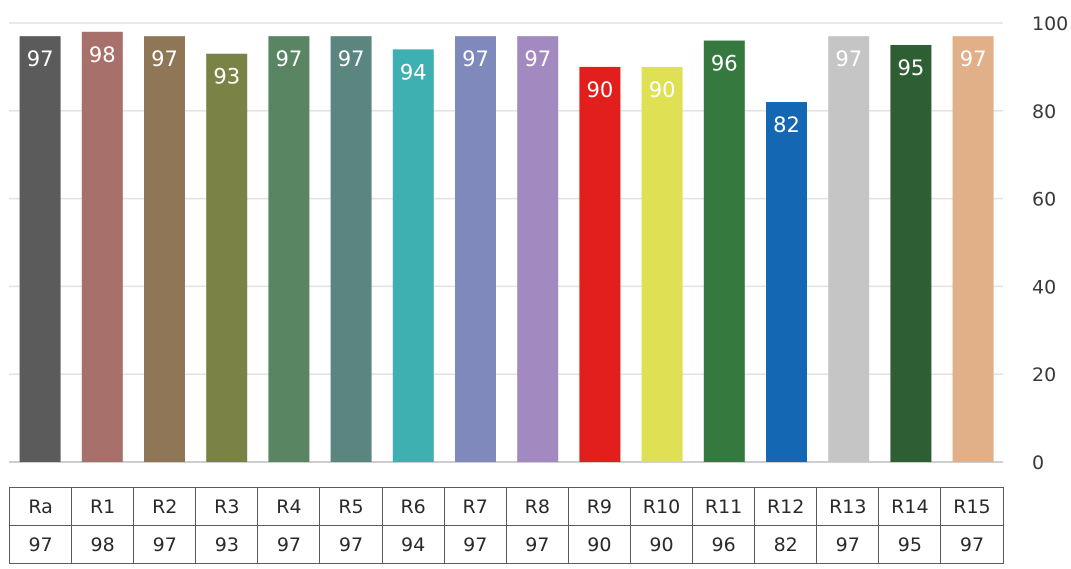 This screenshot has width=1071, height=569. Describe the element at coordinates (599, 506) in the screenshot. I see `table-category-r9: R9` at that location.